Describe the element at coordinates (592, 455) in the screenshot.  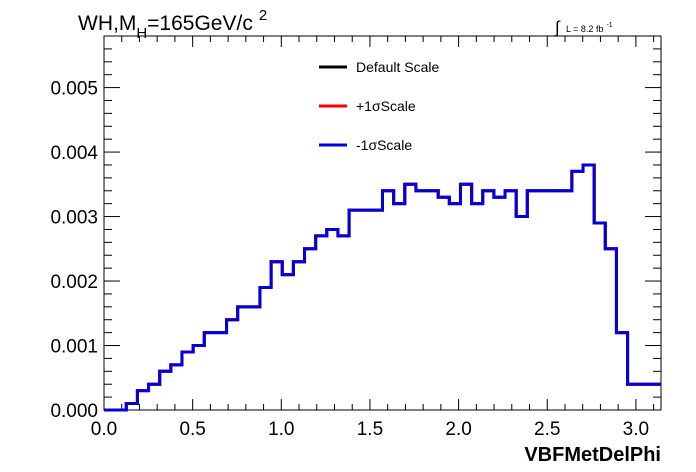
I see `x-axis-label: VBFMetDelPhi` at that location.